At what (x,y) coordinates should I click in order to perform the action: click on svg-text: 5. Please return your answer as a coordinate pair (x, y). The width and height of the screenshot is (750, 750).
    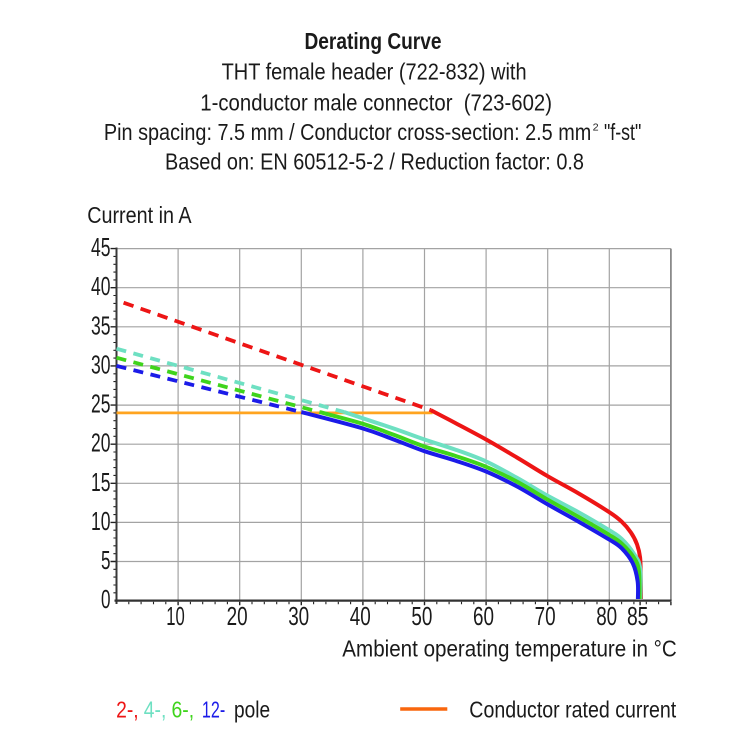
    Looking at the image, I should click on (106, 561).